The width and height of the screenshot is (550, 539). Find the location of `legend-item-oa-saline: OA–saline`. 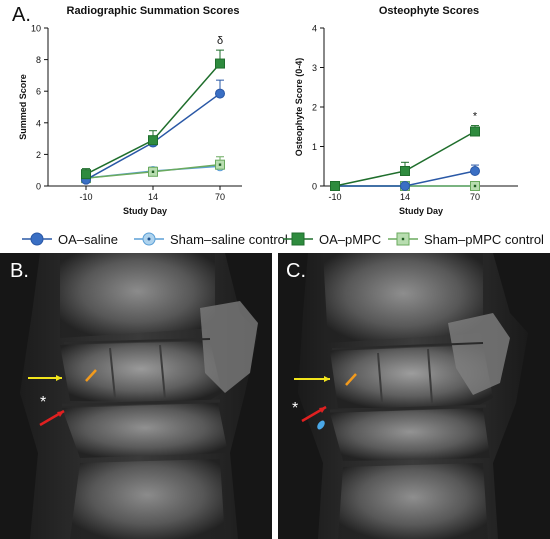

legend-item-oa-saline: OA–saline is located at coordinates (70, 239).